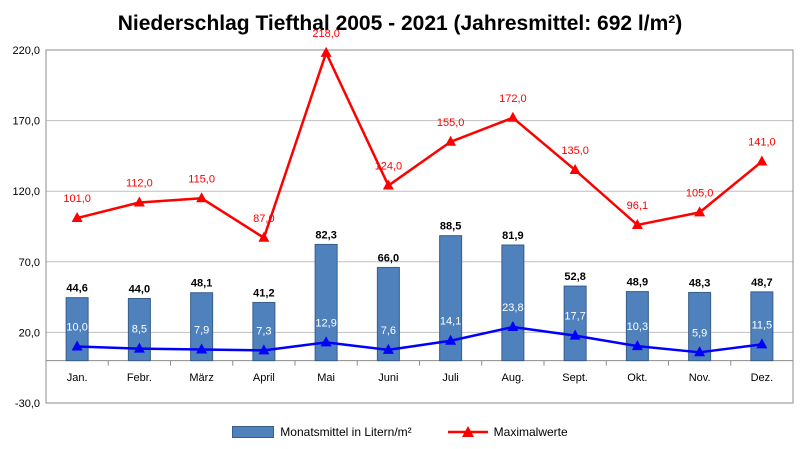 The width and height of the screenshot is (800, 449). What do you see at coordinates (530, 432) in the screenshot?
I see `legend-label-max: Maximalwerte` at bounding box center [530, 432].